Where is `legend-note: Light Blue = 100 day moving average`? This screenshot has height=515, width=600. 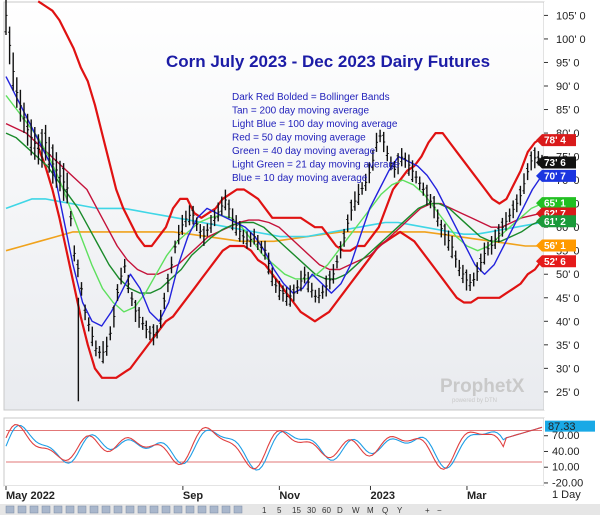
legend-note: Light Blue = 100 day moving average is located at coordinates (315, 124).